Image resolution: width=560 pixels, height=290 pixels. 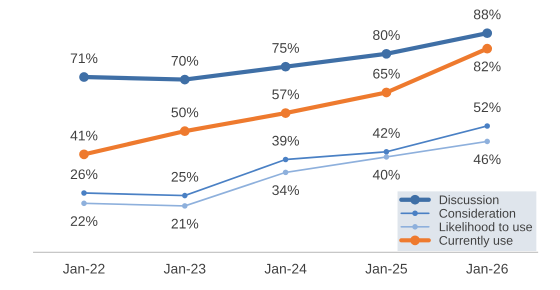 What do you see at coordinates (386, 35) in the screenshot?
I see `data-label: 80%` at bounding box center [386, 35].